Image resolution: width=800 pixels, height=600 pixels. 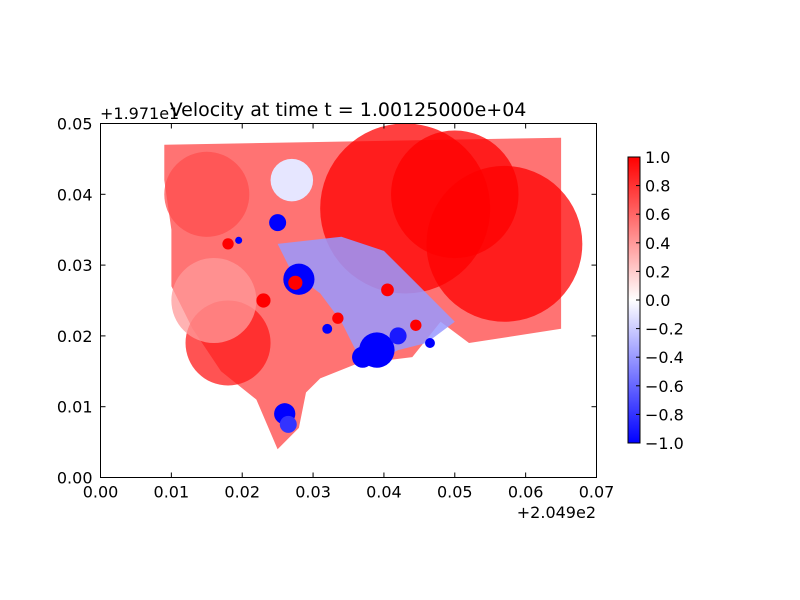 What do you see at coordinates (313, 492) in the screenshot?
I see `x-tick-label: 0.03` at bounding box center [313, 492].